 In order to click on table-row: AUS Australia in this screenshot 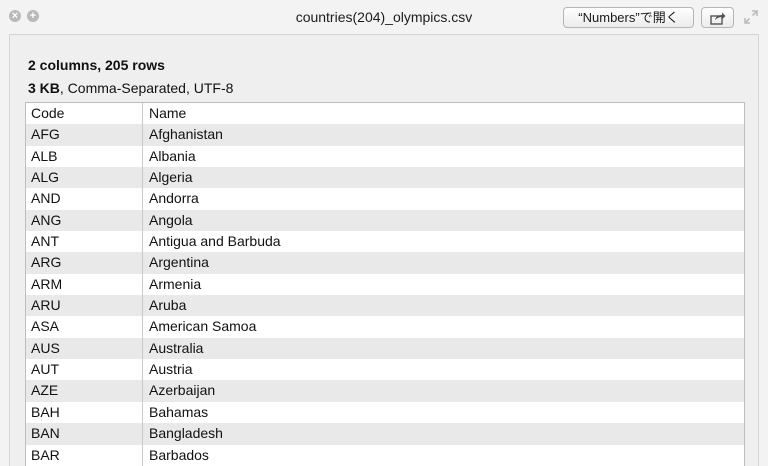, I will do `click(385, 348)`.